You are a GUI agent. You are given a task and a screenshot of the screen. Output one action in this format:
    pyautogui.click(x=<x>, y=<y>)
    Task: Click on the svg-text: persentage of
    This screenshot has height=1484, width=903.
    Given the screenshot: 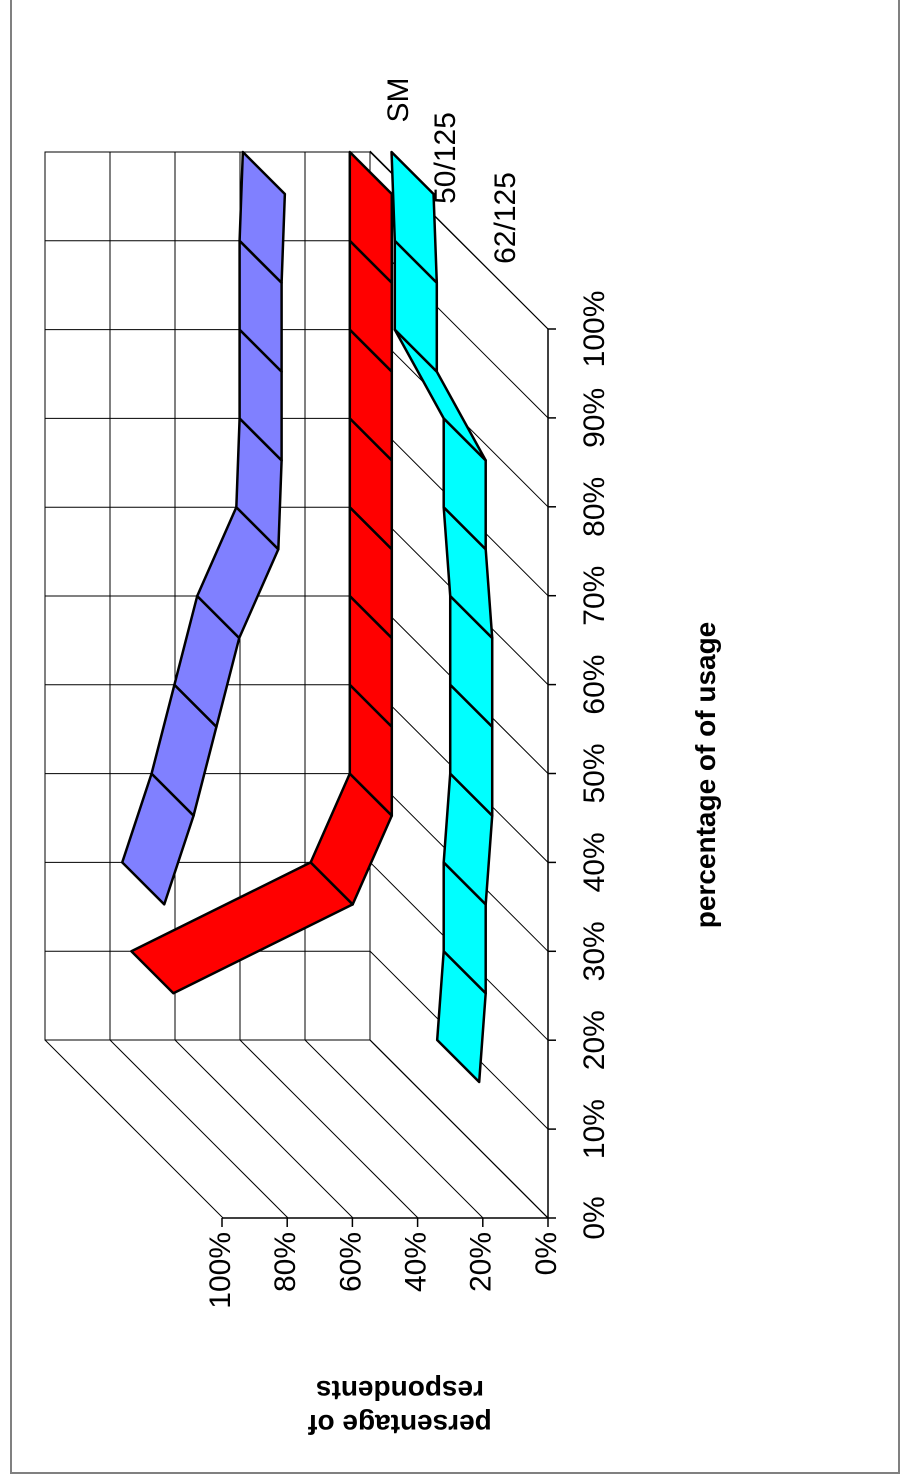 What is the action you would take?
    pyautogui.click(x=400, y=1424)
    